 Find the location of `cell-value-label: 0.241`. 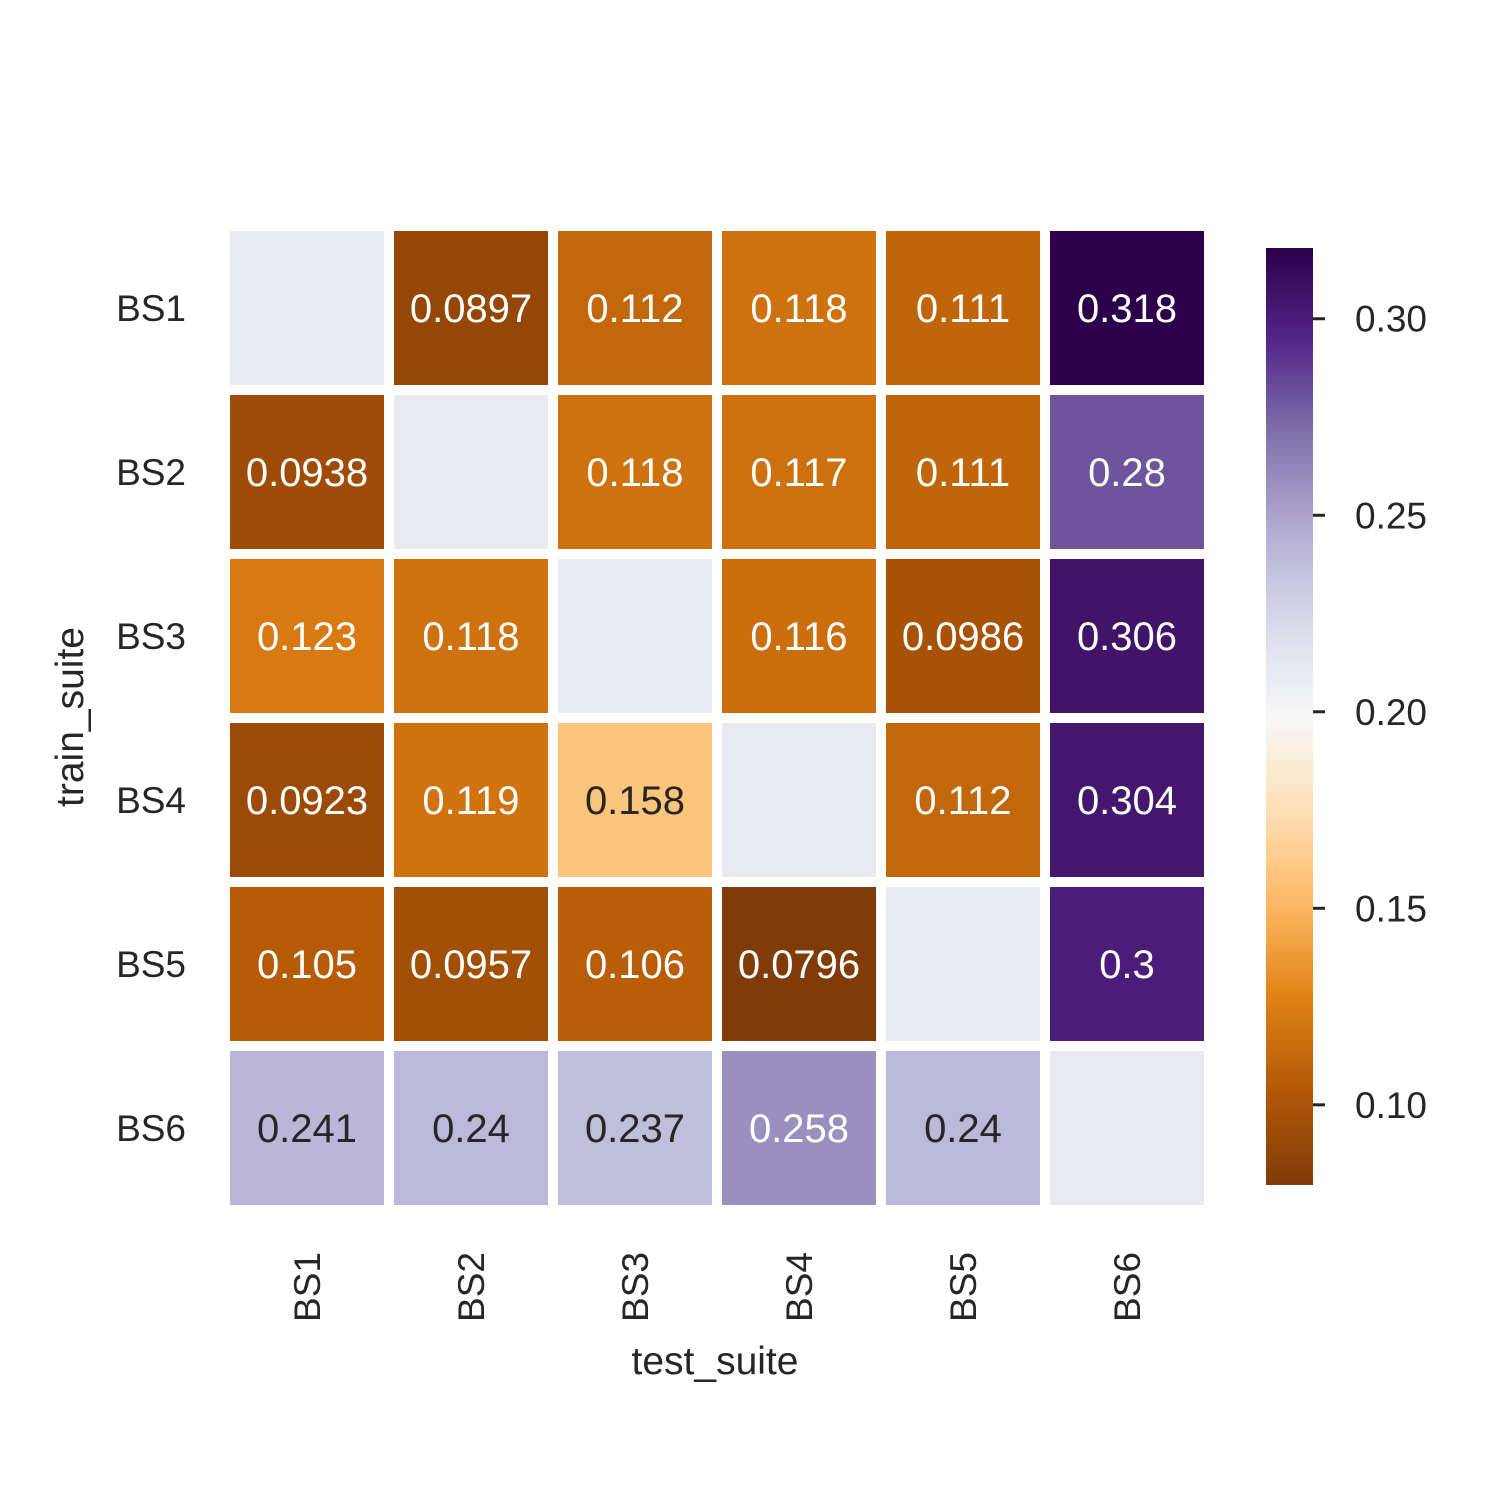

cell-value-label: 0.241 is located at coordinates (307, 1129).